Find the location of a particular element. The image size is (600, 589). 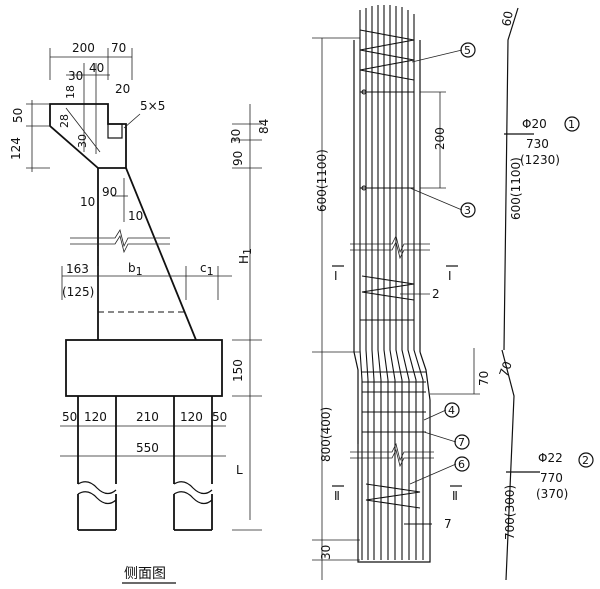

svg-text: 3 is located at coordinates (467, 210).